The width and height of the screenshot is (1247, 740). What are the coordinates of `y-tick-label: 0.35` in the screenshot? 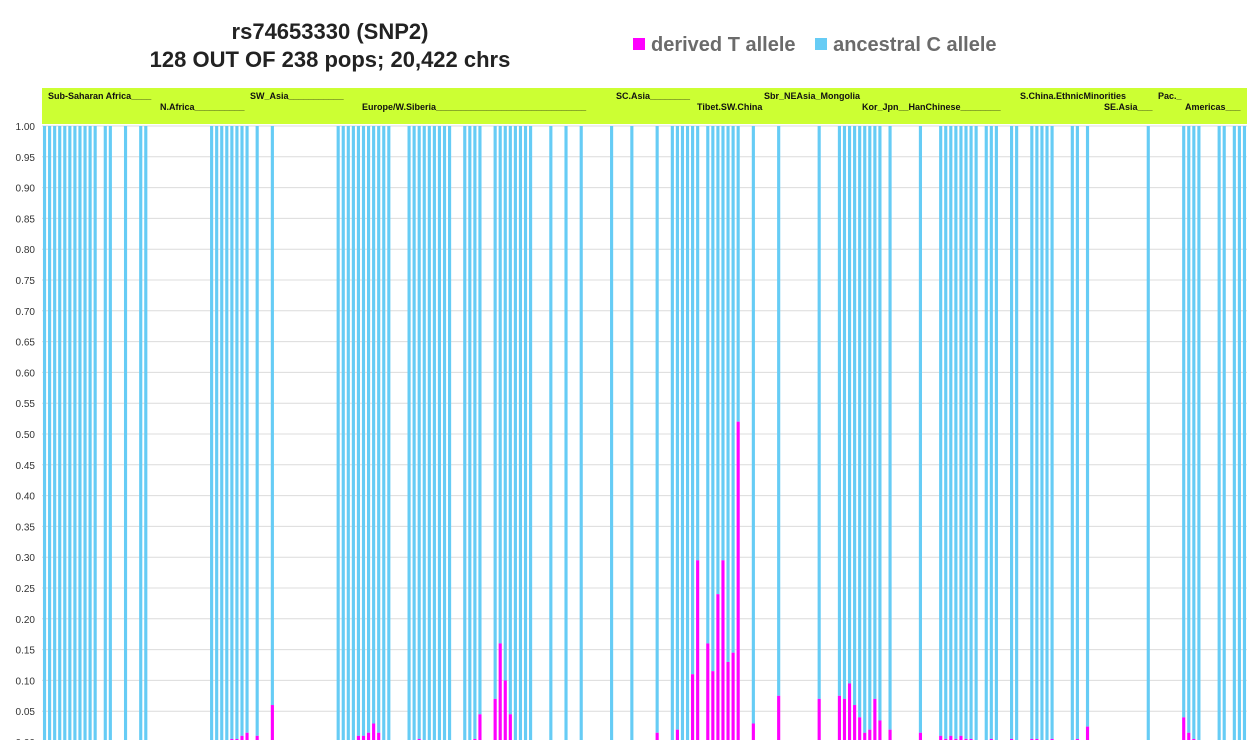 It's located at (26, 527).